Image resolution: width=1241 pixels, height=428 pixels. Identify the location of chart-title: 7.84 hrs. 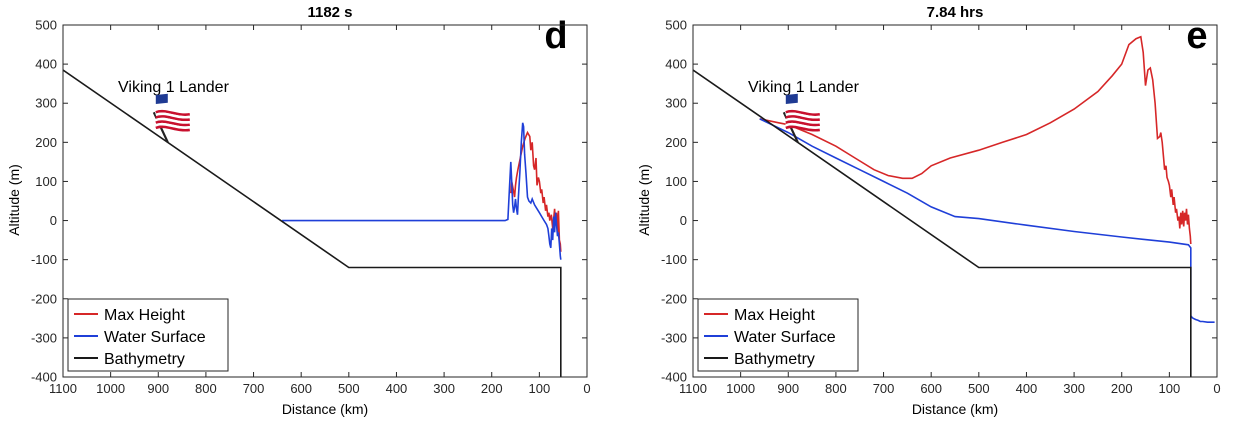
(955, 12).